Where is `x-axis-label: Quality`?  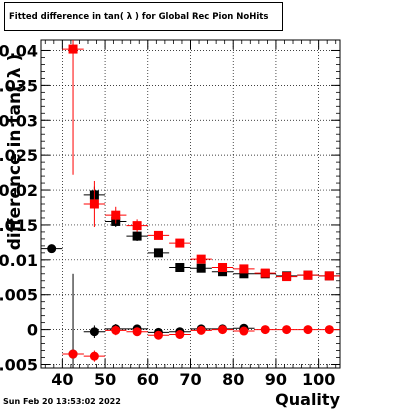
x-axis-label: Quality is located at coordinates (307, 399).